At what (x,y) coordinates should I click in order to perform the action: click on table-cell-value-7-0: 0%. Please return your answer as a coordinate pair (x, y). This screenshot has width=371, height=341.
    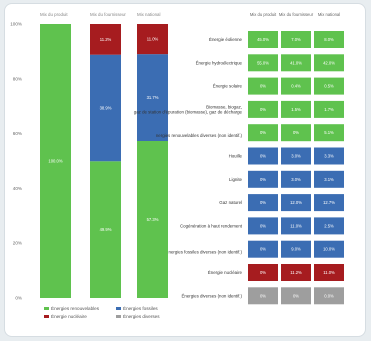
    Looking at the image, I should click on (263, 202).